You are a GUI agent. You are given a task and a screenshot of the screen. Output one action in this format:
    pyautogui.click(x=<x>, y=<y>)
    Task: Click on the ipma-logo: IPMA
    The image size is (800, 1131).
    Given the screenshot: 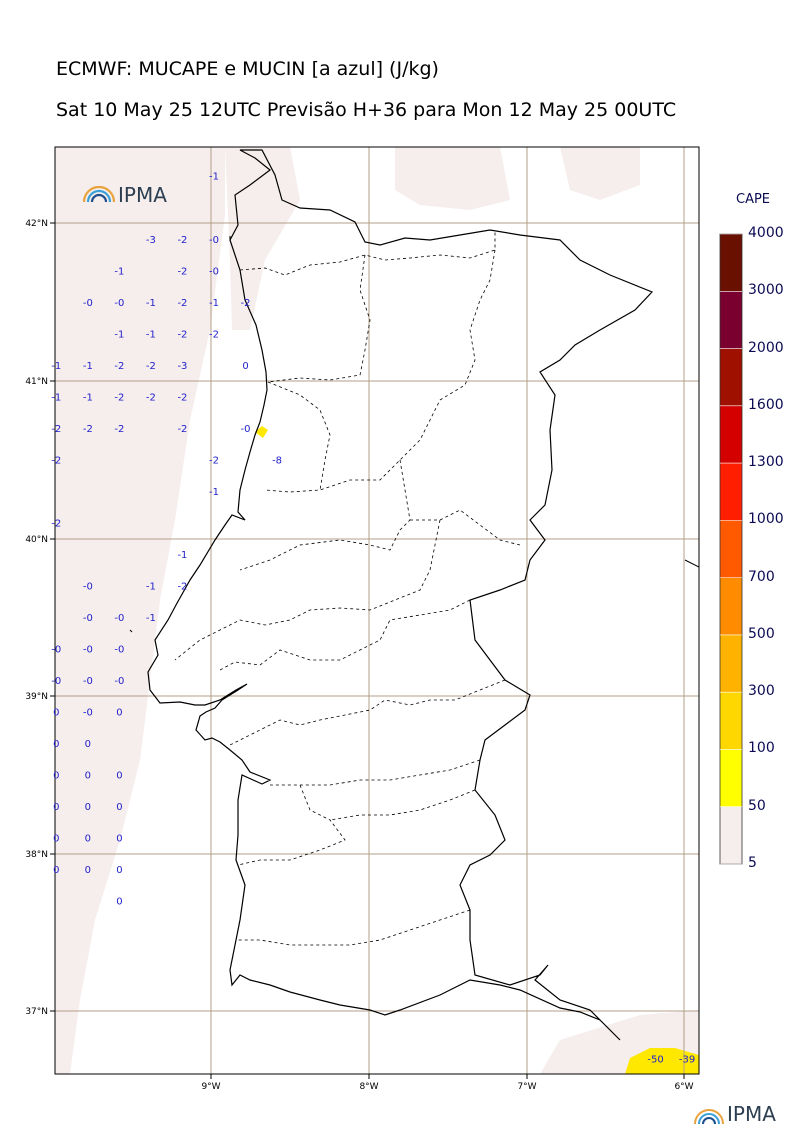 What is the action you would take?
    pyautogui.click(x=124, y=195)
    